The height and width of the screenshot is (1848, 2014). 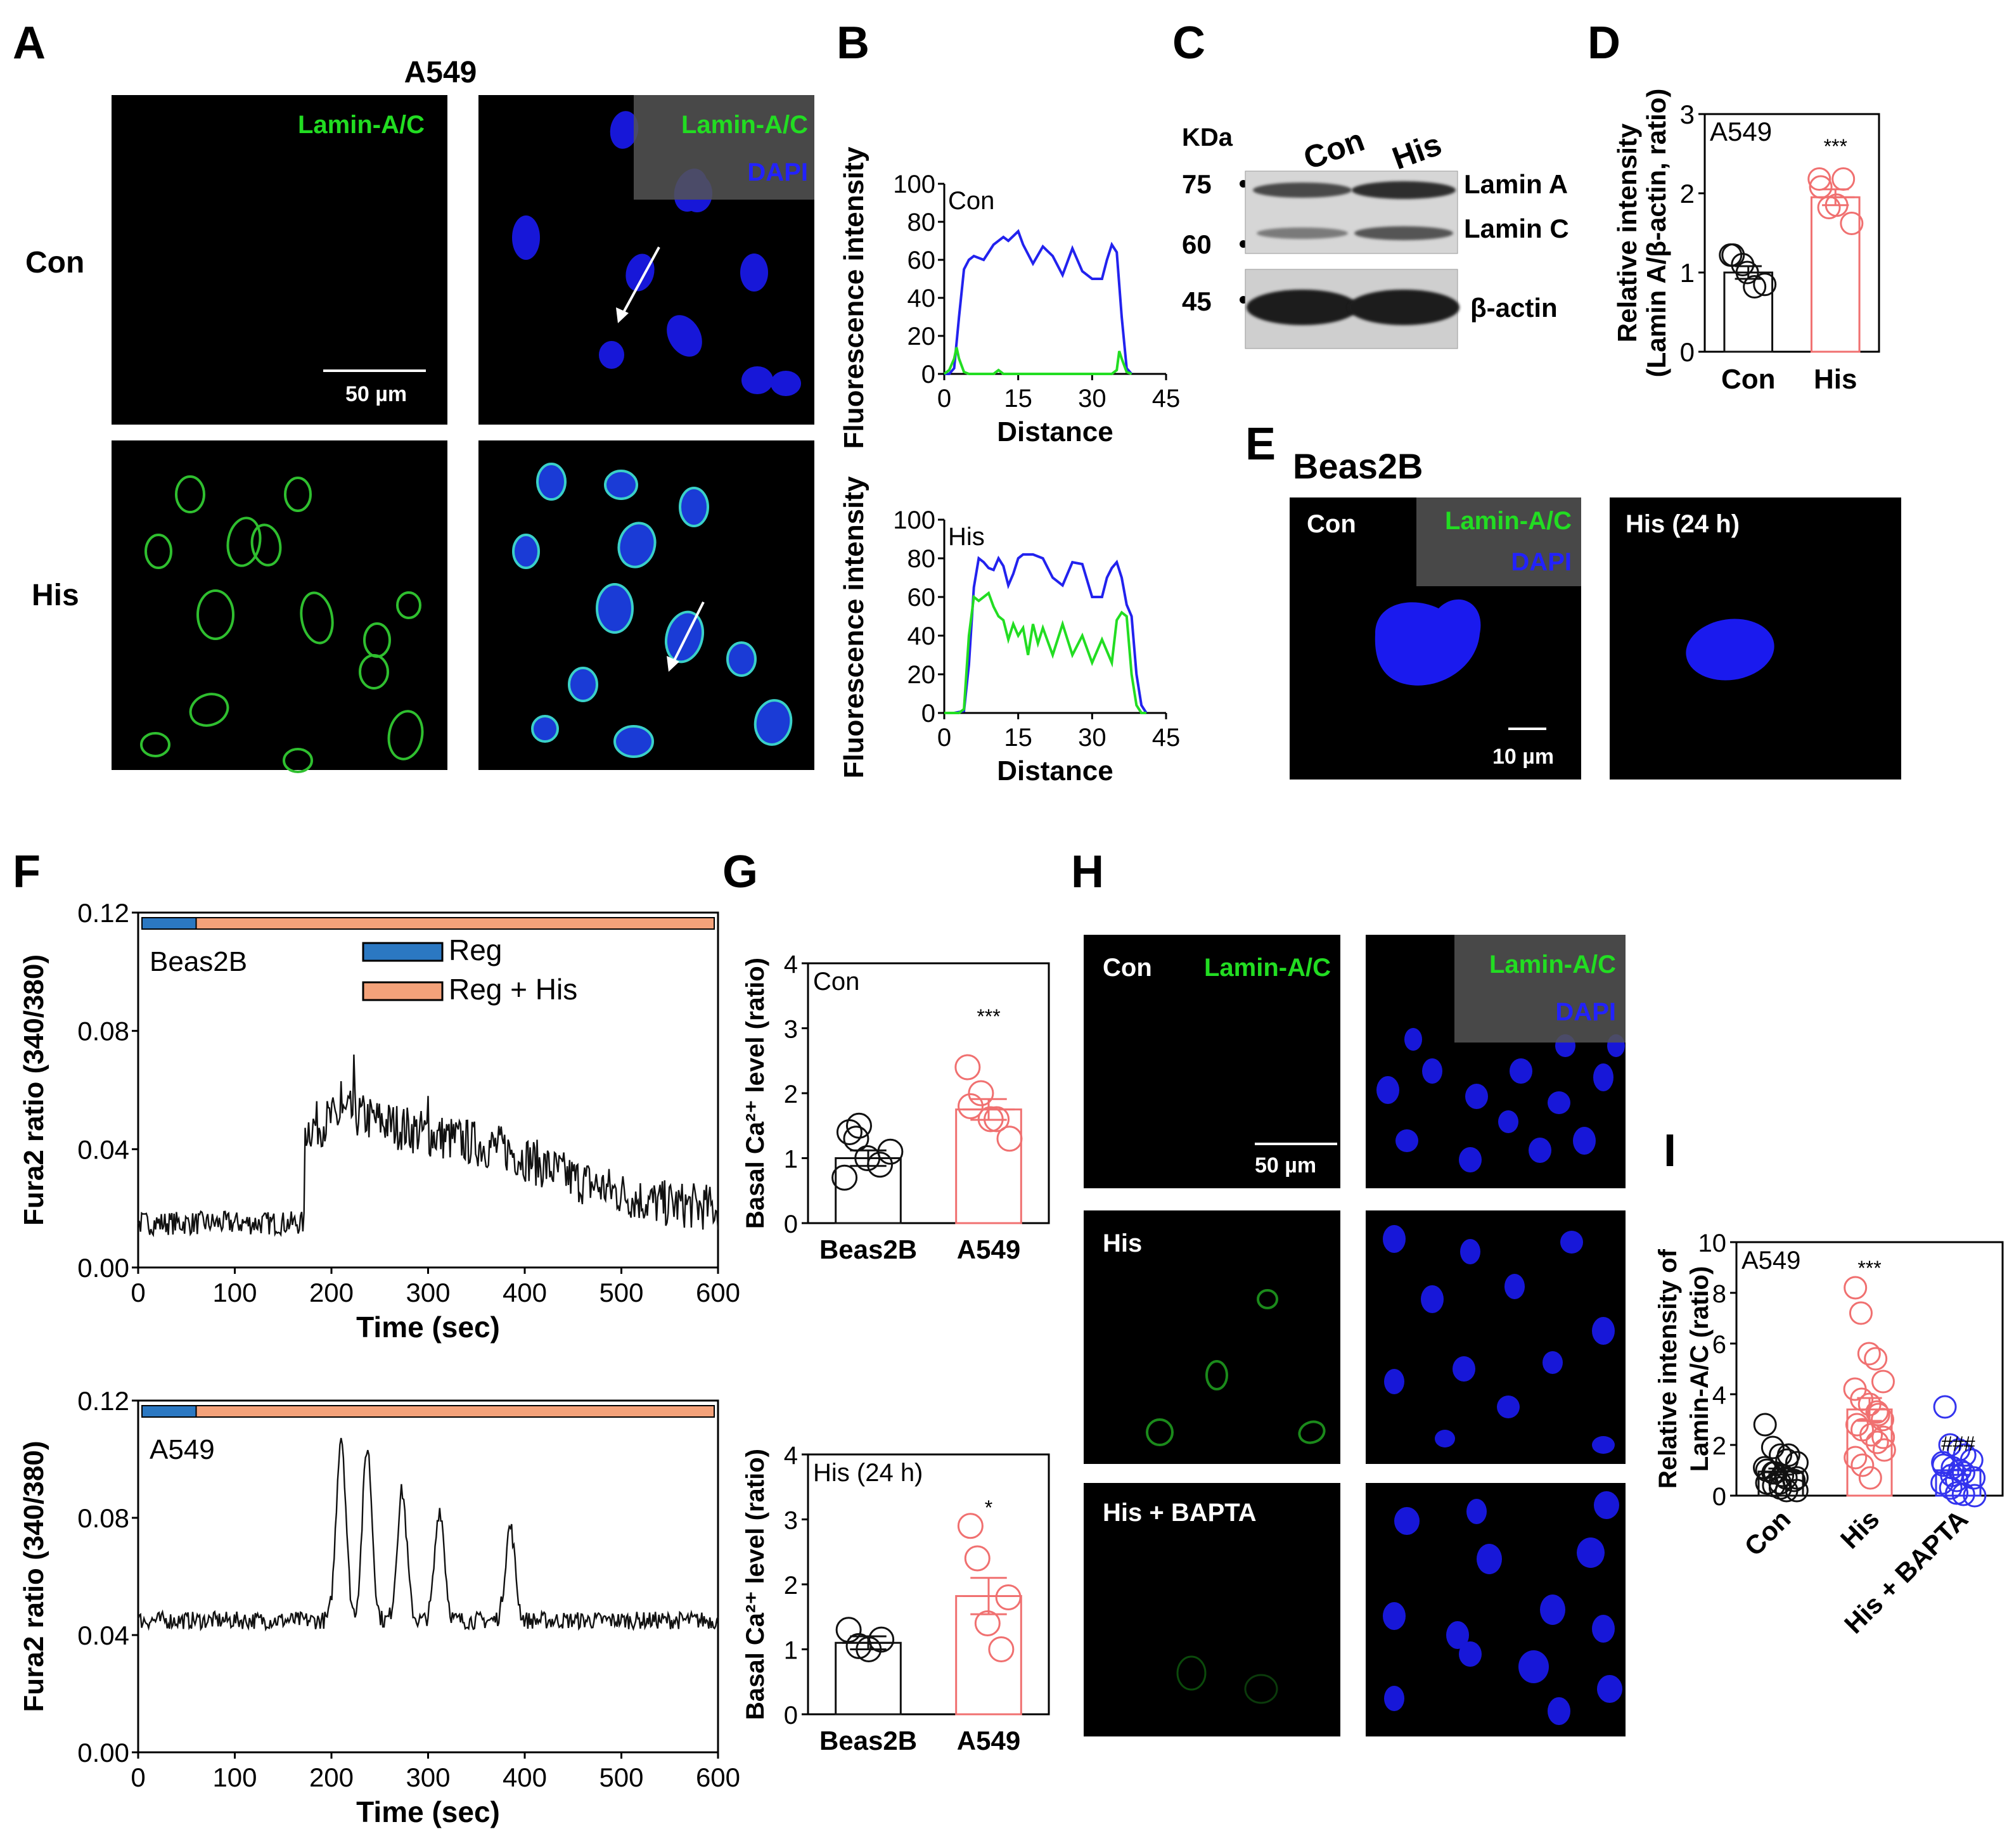 I want to click on chart-annotation: Con, so click(x=836, y=982).